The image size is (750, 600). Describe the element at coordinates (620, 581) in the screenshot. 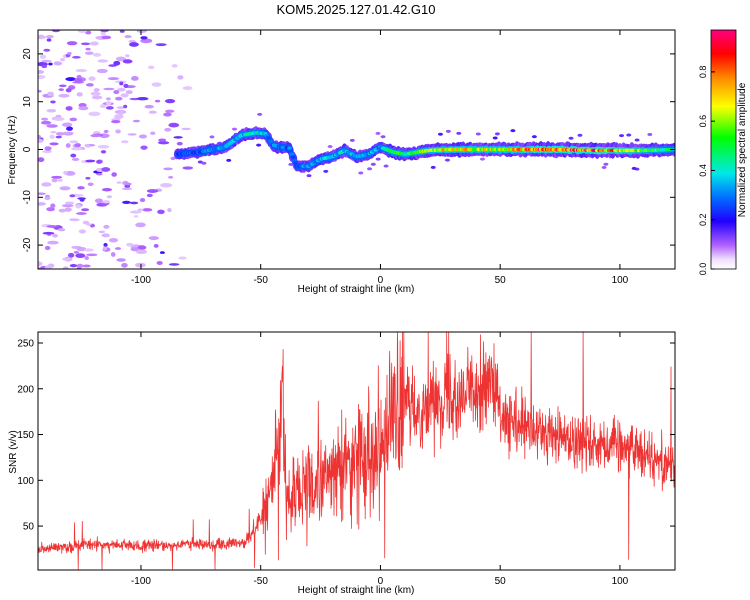

I see `snr-x-tick-label: 100` at that location.